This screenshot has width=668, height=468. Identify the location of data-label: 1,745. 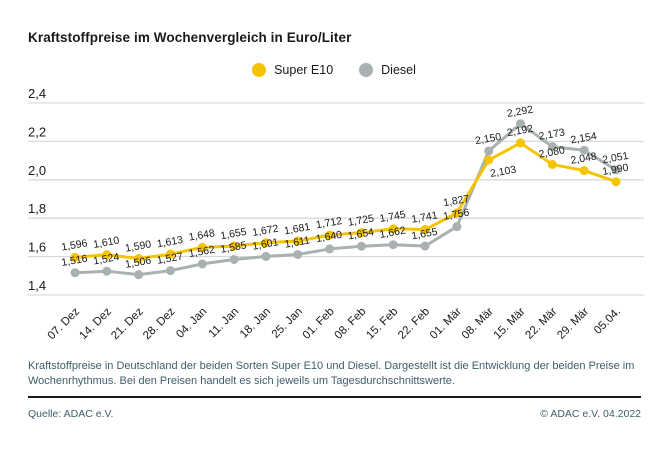
(393, 217).